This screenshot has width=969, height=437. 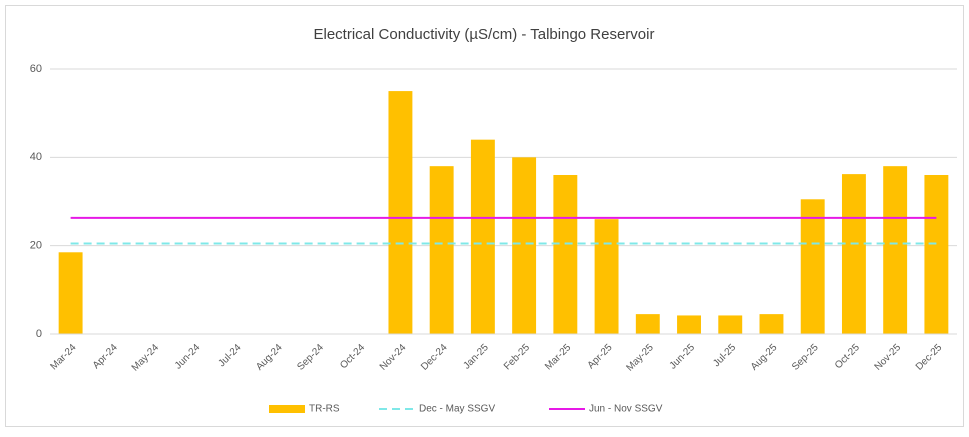 What do you see at coordinates (36, 157) in the screenshot?
I see `y-tick-label: 40` at bounding box center [36, 157].